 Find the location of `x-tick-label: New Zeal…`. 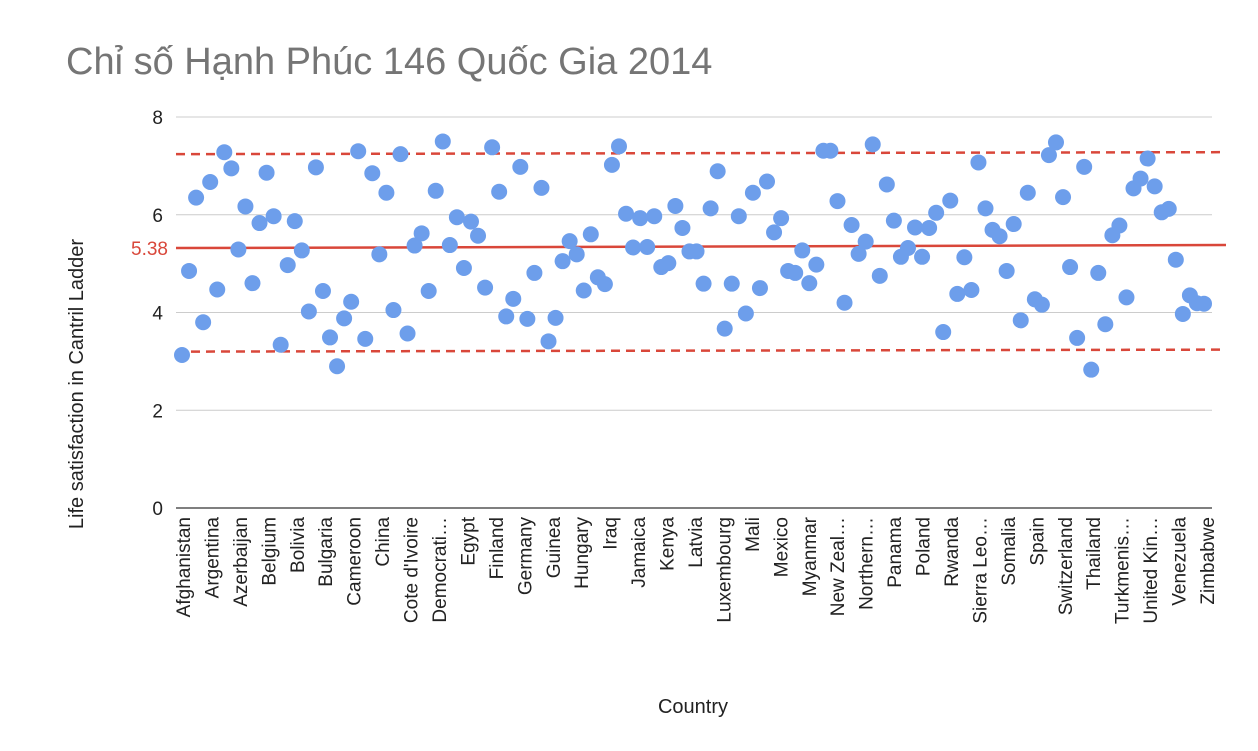

x-tick-label: New Zeal… is located at coordinates (838, 566).